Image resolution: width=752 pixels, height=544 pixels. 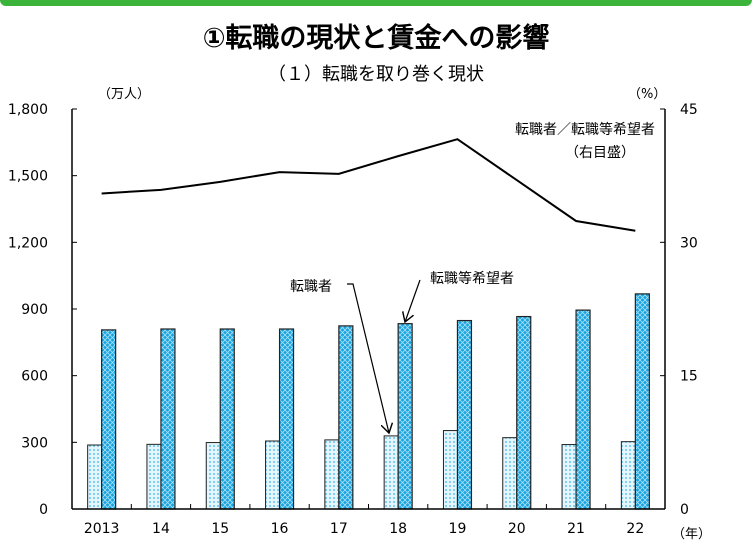 What do you see at coordinates (691, 534) in the screenshot?
I see `x-axis-label: （年）` at bounding box center [691, 534].